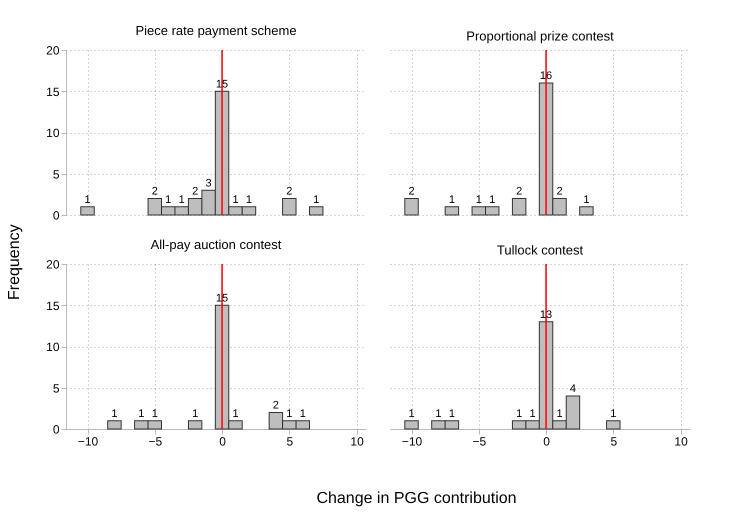 The height and width of the screenshot is (516, 753). Describe the element at coordinates (209, 183) in the screenshot. I see `data-label: 3` at that location.